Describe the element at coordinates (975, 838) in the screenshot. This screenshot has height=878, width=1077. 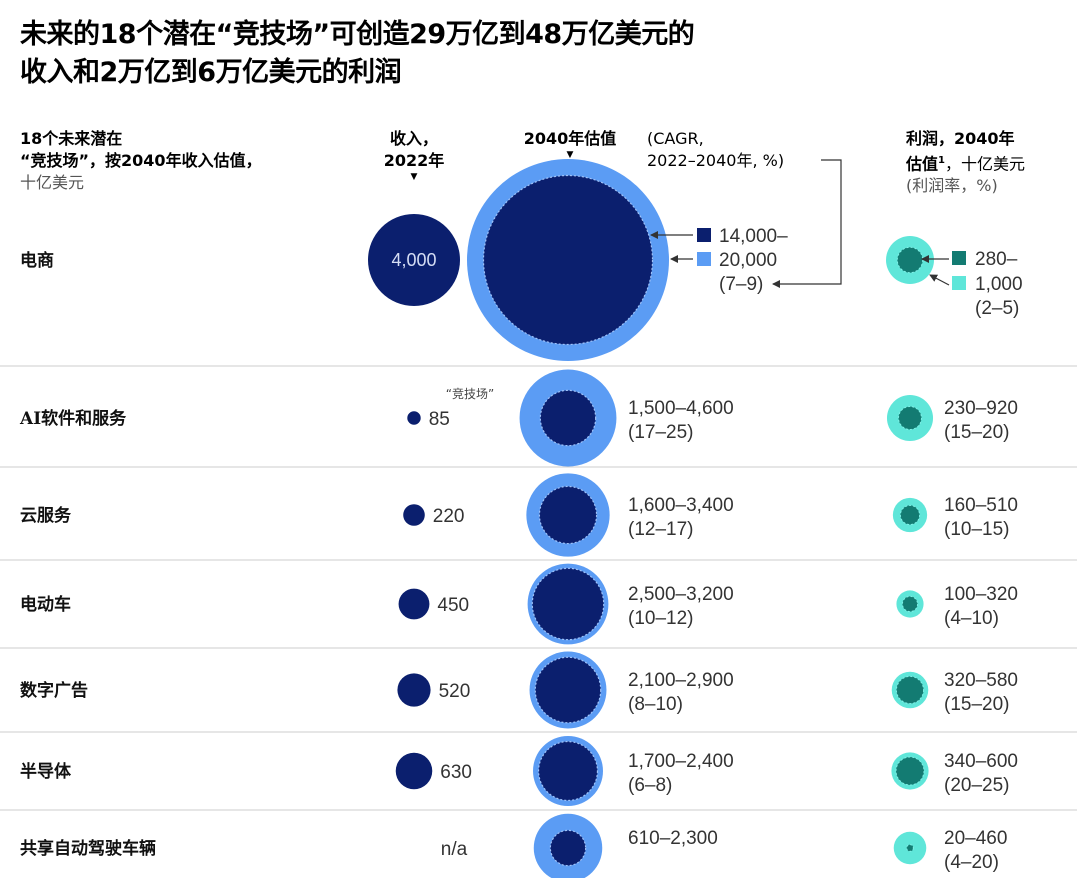
I see `profit-2040-label: 20–460` at that location.